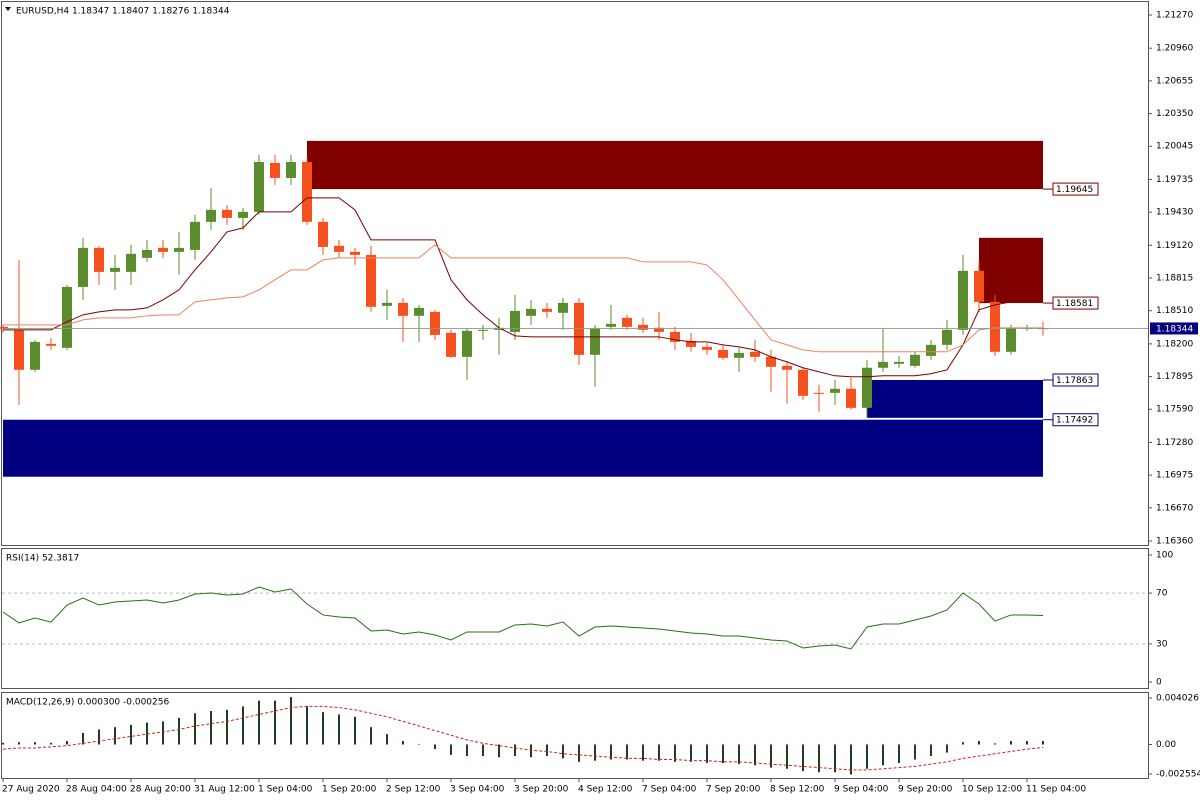  What do you see at coordinates (1162, 594) in the screenshot?
I see `y-tick-label: 70` at bounding box center [1162, 594].